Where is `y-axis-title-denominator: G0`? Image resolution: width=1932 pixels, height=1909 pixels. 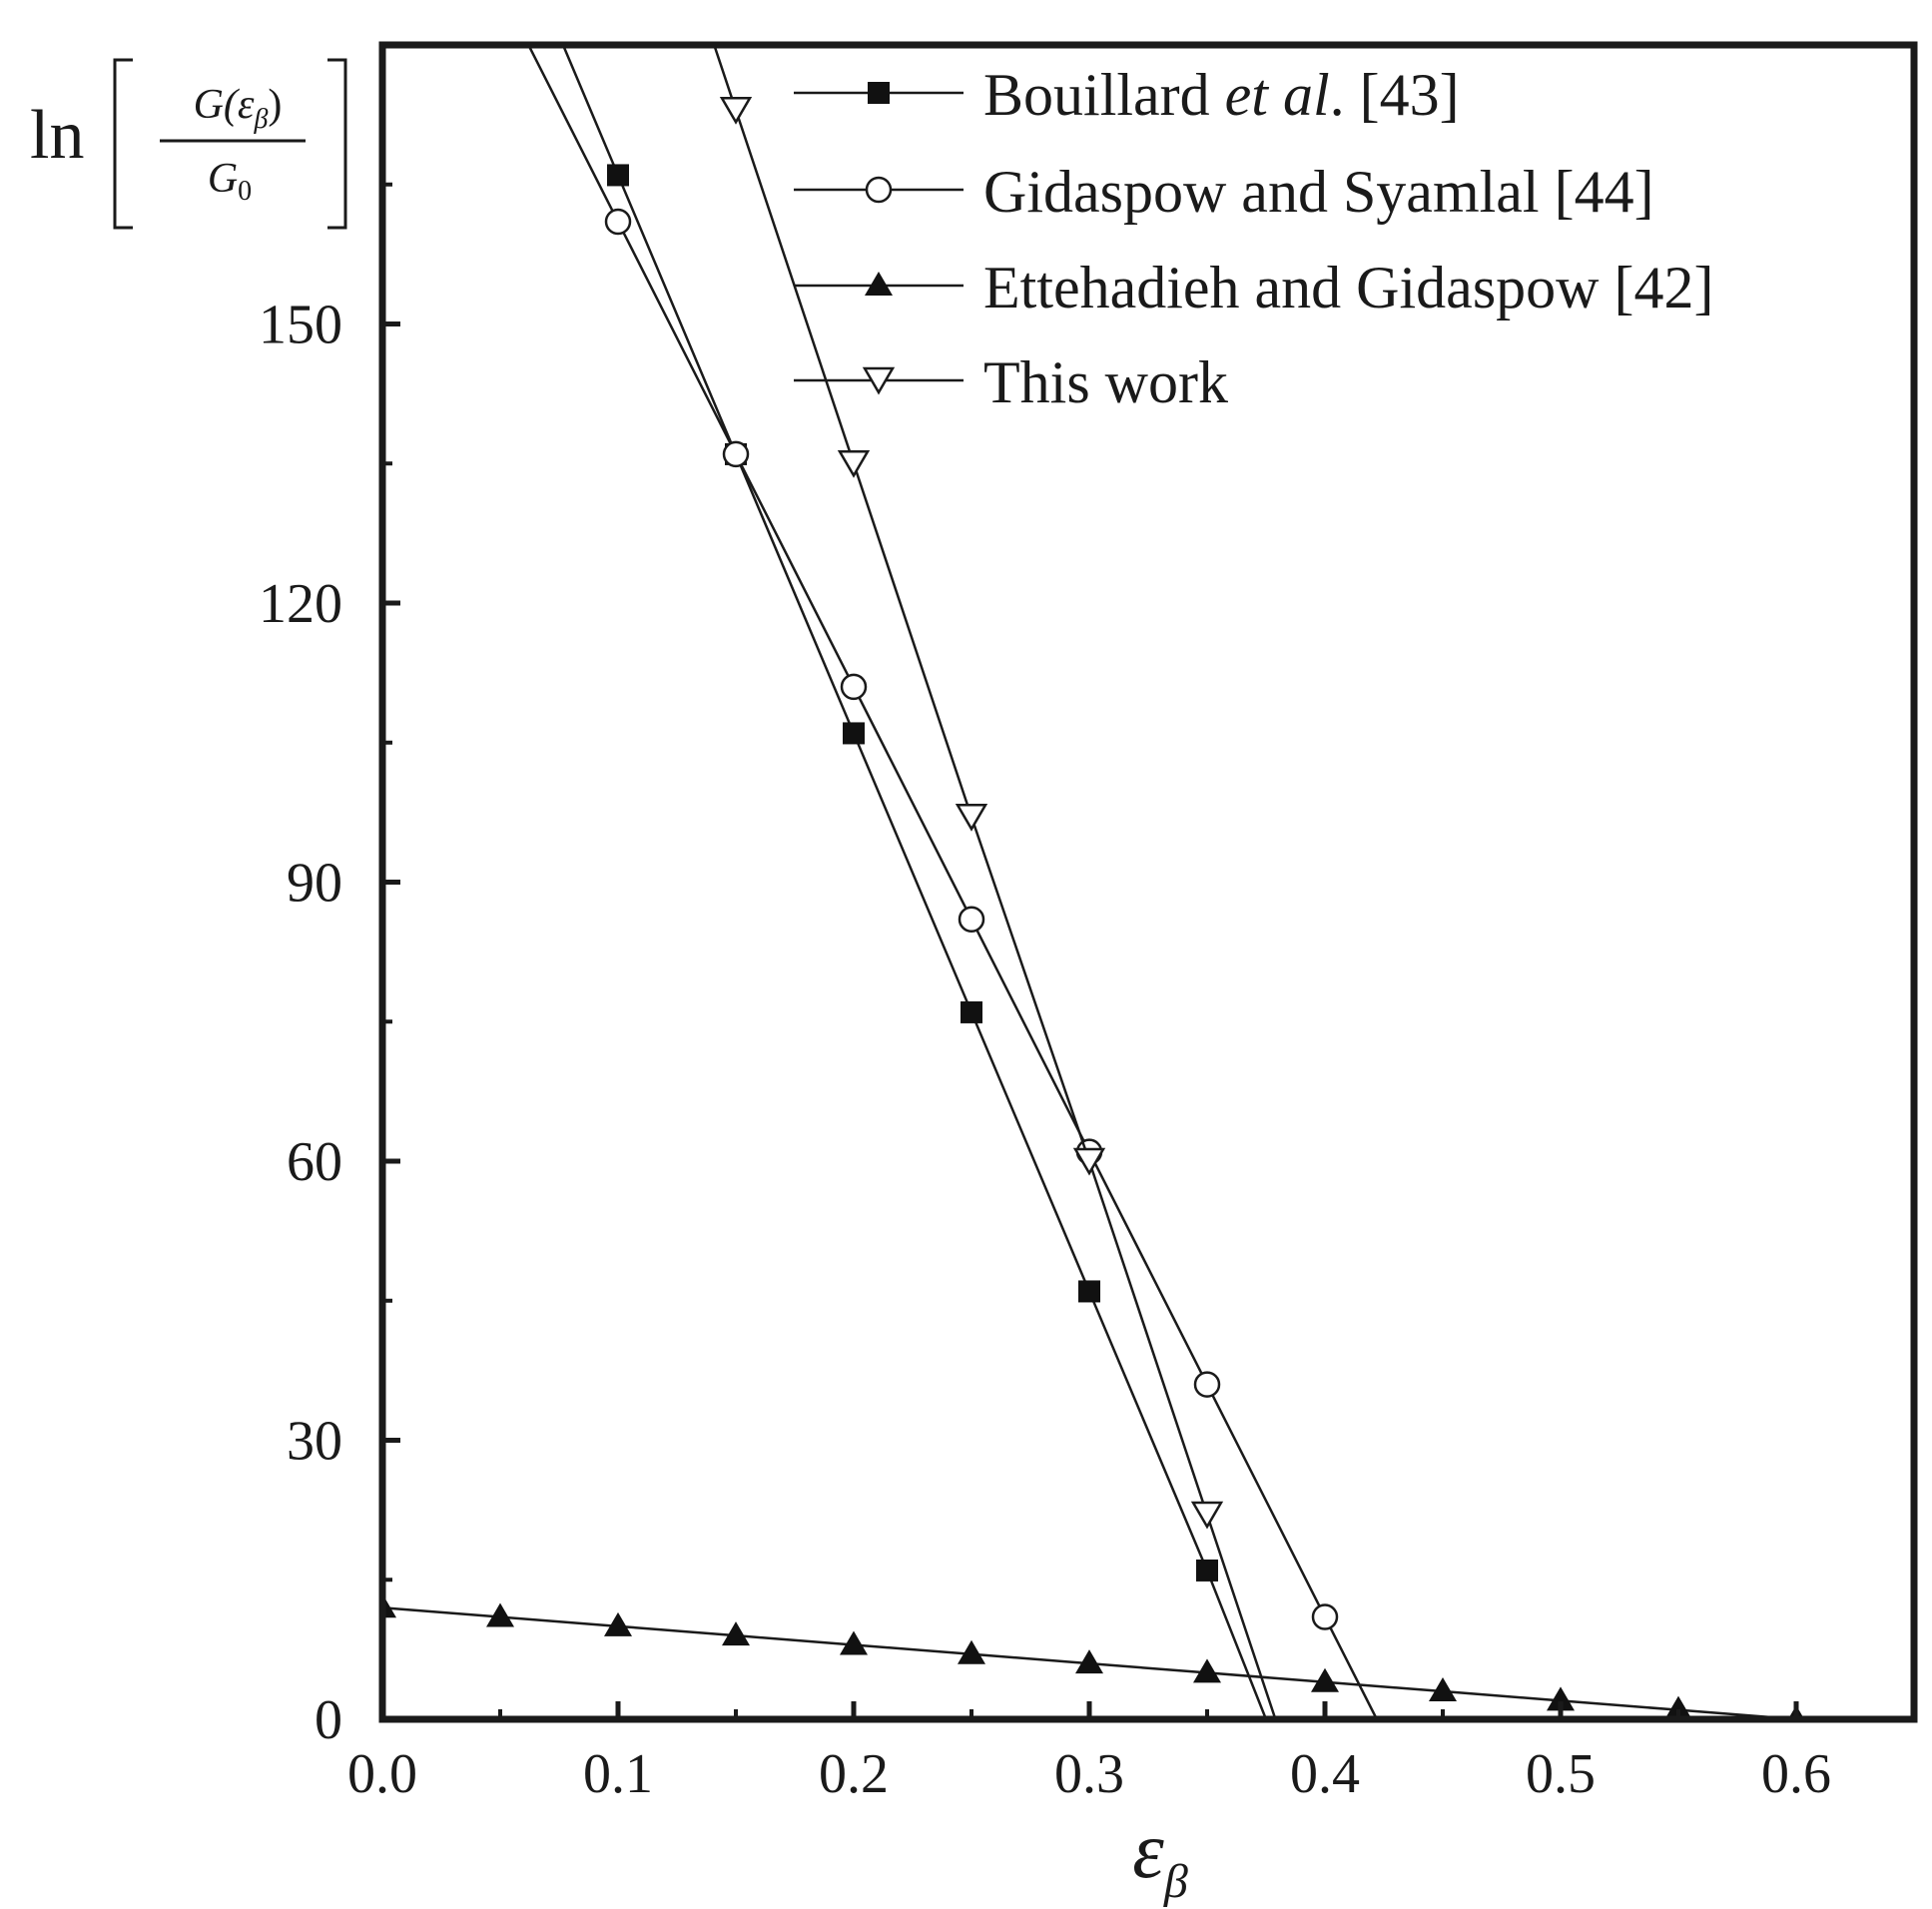
y-axis-title-denominator: G0 is located at coordinates (230, 181).